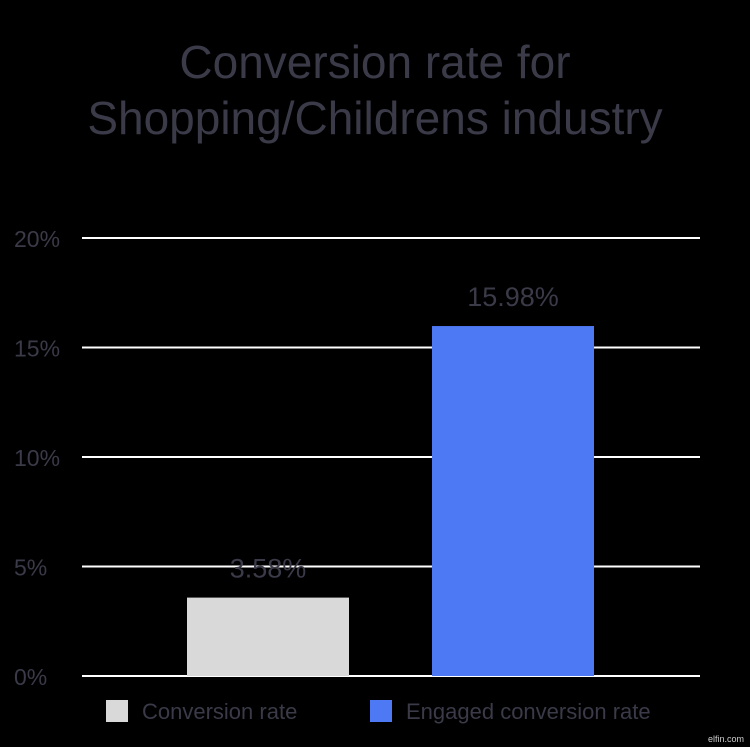  I want to click on y-tick-label-10: 10%, so click(37, 458).